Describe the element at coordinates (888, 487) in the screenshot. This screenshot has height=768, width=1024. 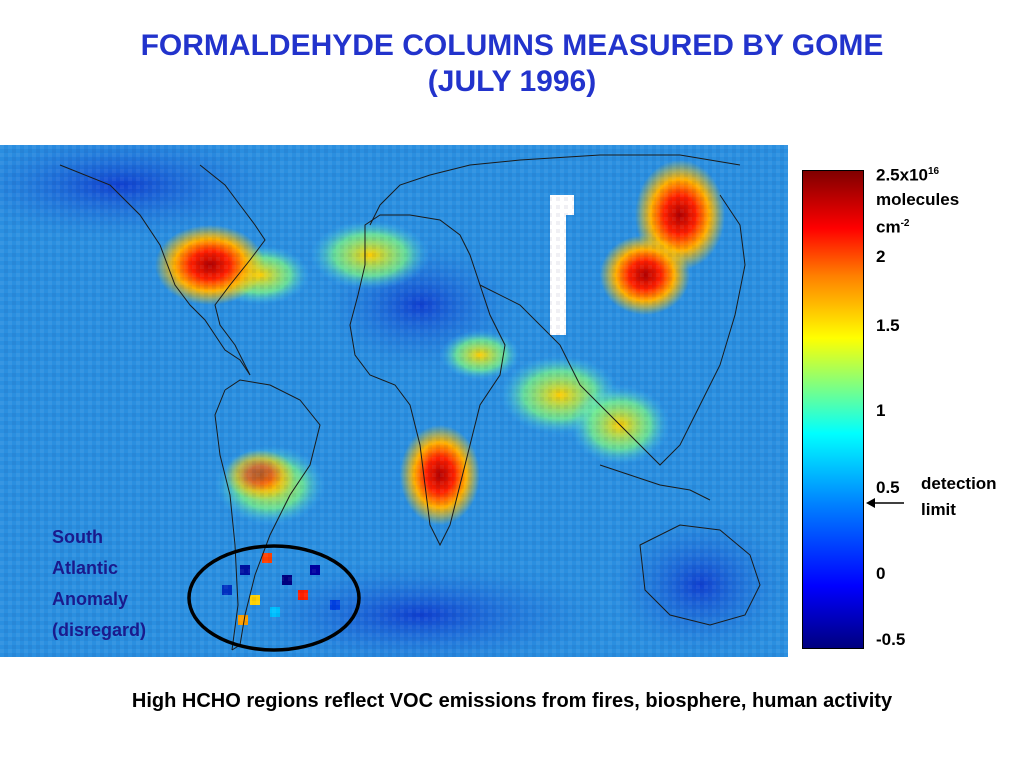
I see `colorbar-tick-0-5: 0.5` at that location.